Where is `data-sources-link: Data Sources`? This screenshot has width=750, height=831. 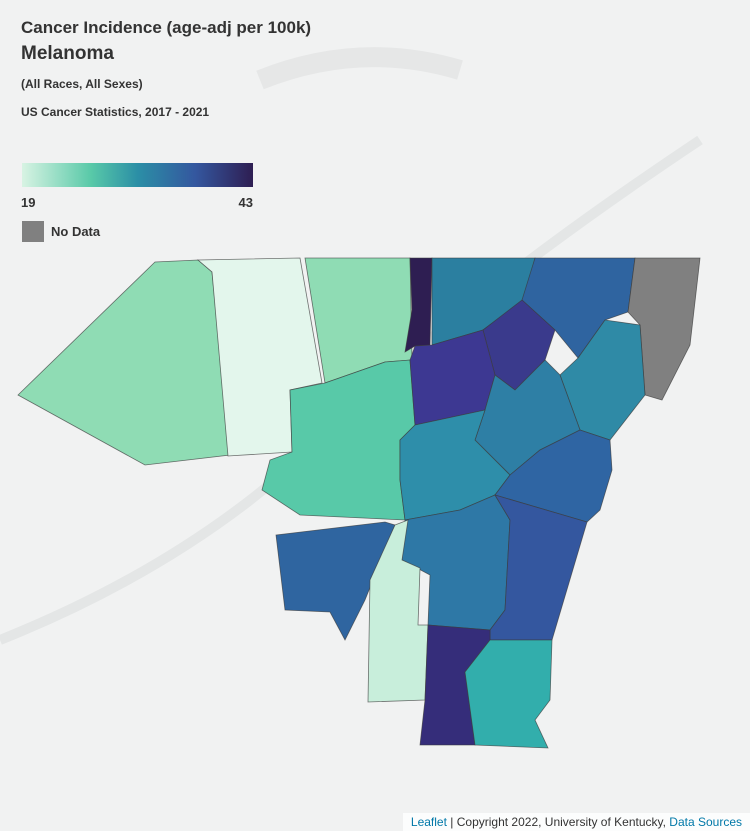 data-sources-link: Data Sources is located at coordinates (705, 822).